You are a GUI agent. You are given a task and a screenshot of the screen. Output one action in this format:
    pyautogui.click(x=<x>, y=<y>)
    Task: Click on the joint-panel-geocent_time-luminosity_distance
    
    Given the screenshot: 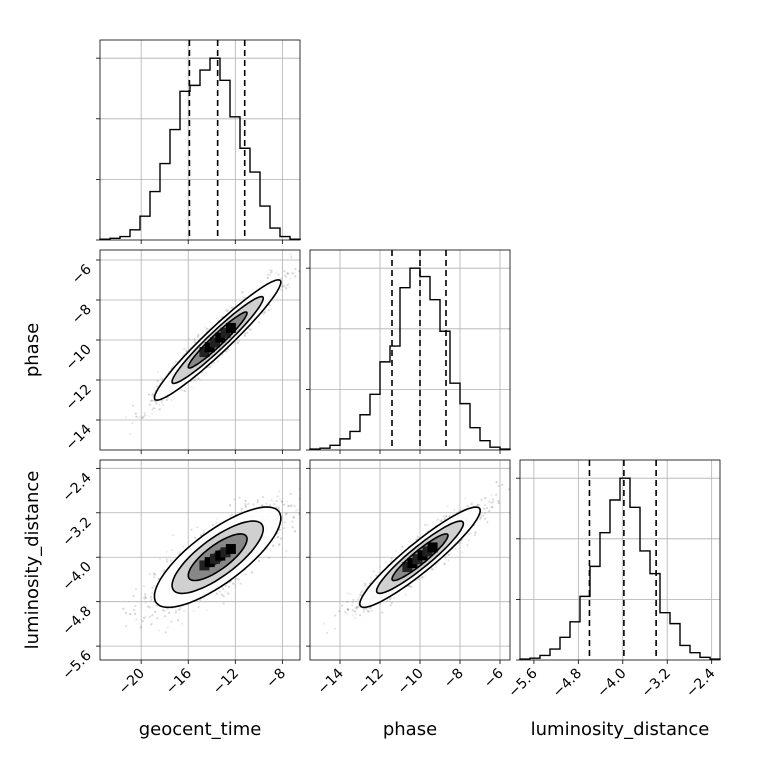 What is the action you would take?
    pyautogui.click(x=202, y=560)
    